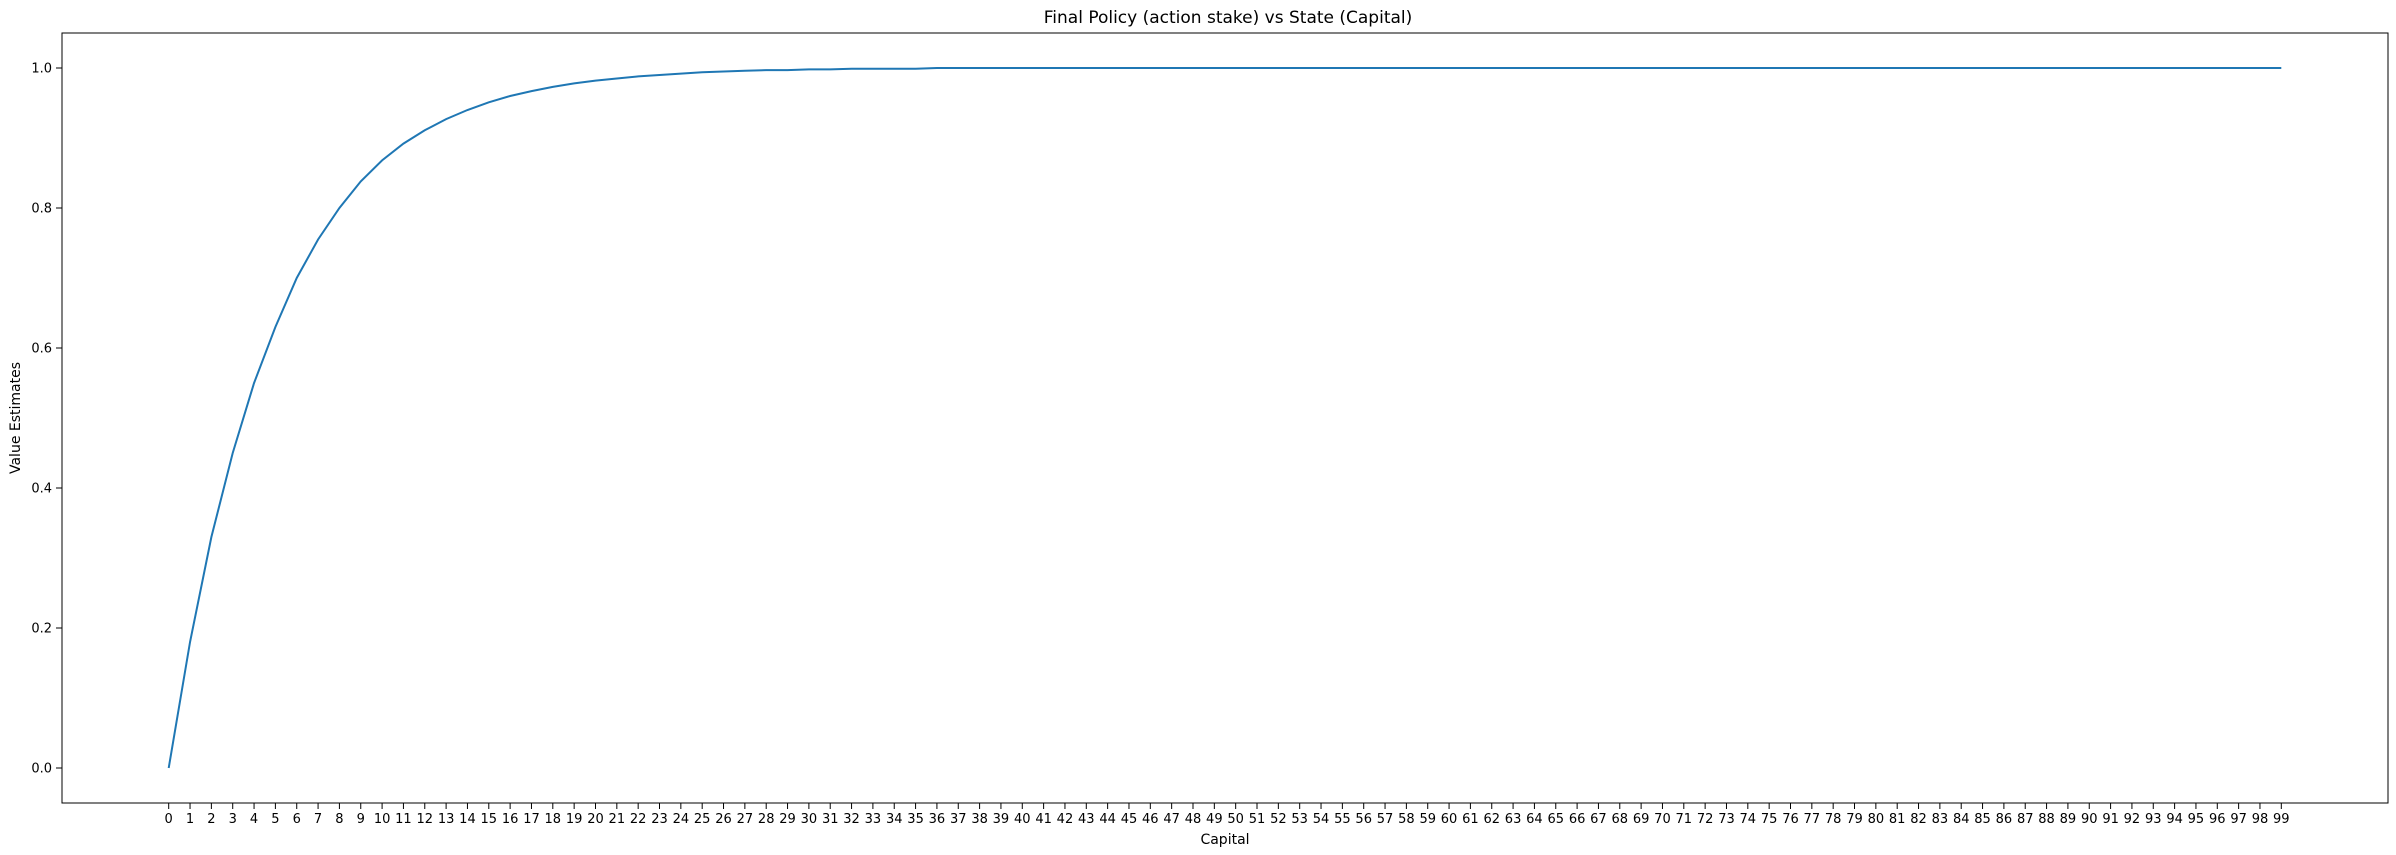 Image resolution: width=2396 pixels, height=855 pixels. What do you see at coordinates (1705, 819) in the screenshot?
I see `x-tick-label: 72` at bounding box center [1705, 819].